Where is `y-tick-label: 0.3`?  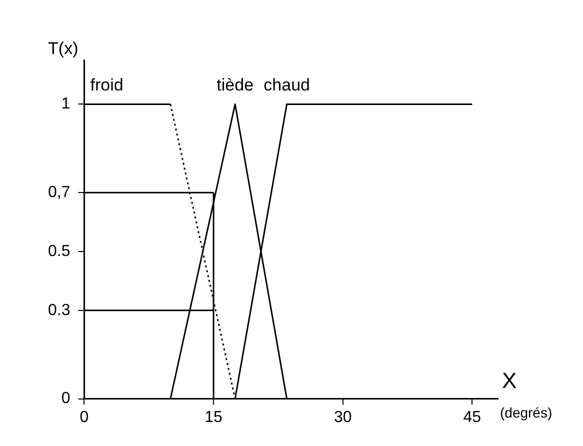
y-tick-label: 0.3 is located at coordinates (59, 310).